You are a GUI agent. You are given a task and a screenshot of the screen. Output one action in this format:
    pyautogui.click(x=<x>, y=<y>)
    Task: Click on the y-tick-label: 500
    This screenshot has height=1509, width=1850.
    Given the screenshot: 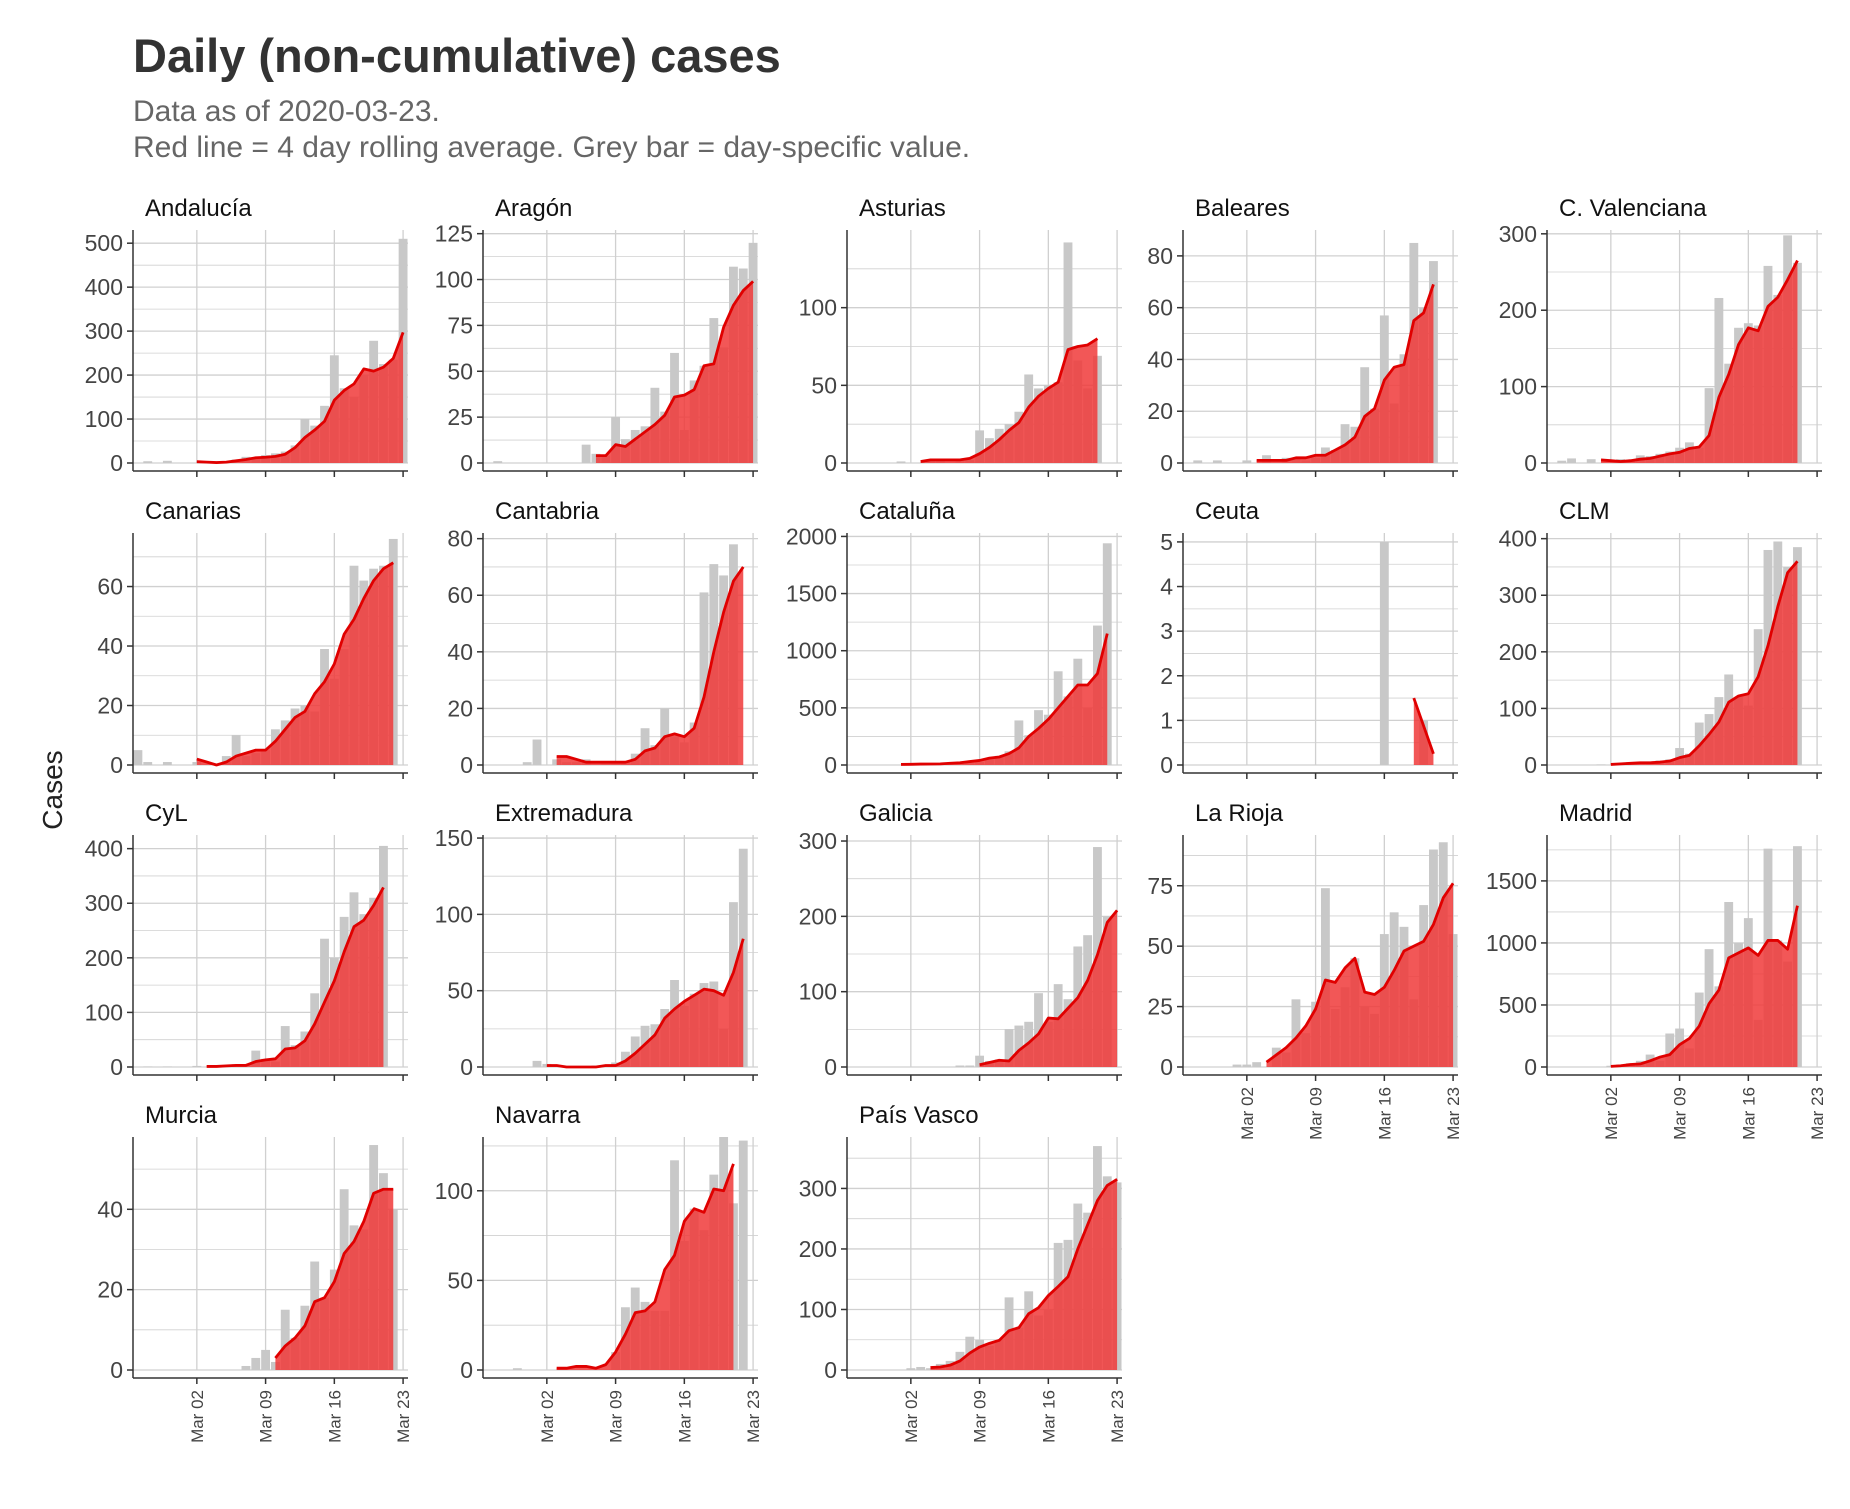 What is the action you would take?
    pyautogui.click(x=1518, y=1005)
    